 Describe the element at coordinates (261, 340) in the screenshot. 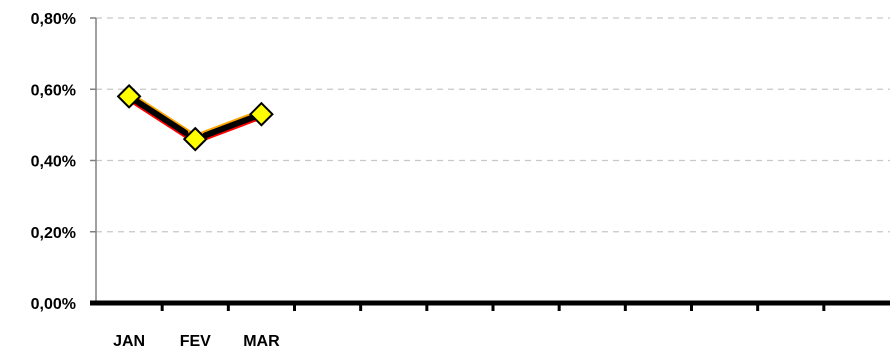

I see `x-tick-label: MAR` at that location.